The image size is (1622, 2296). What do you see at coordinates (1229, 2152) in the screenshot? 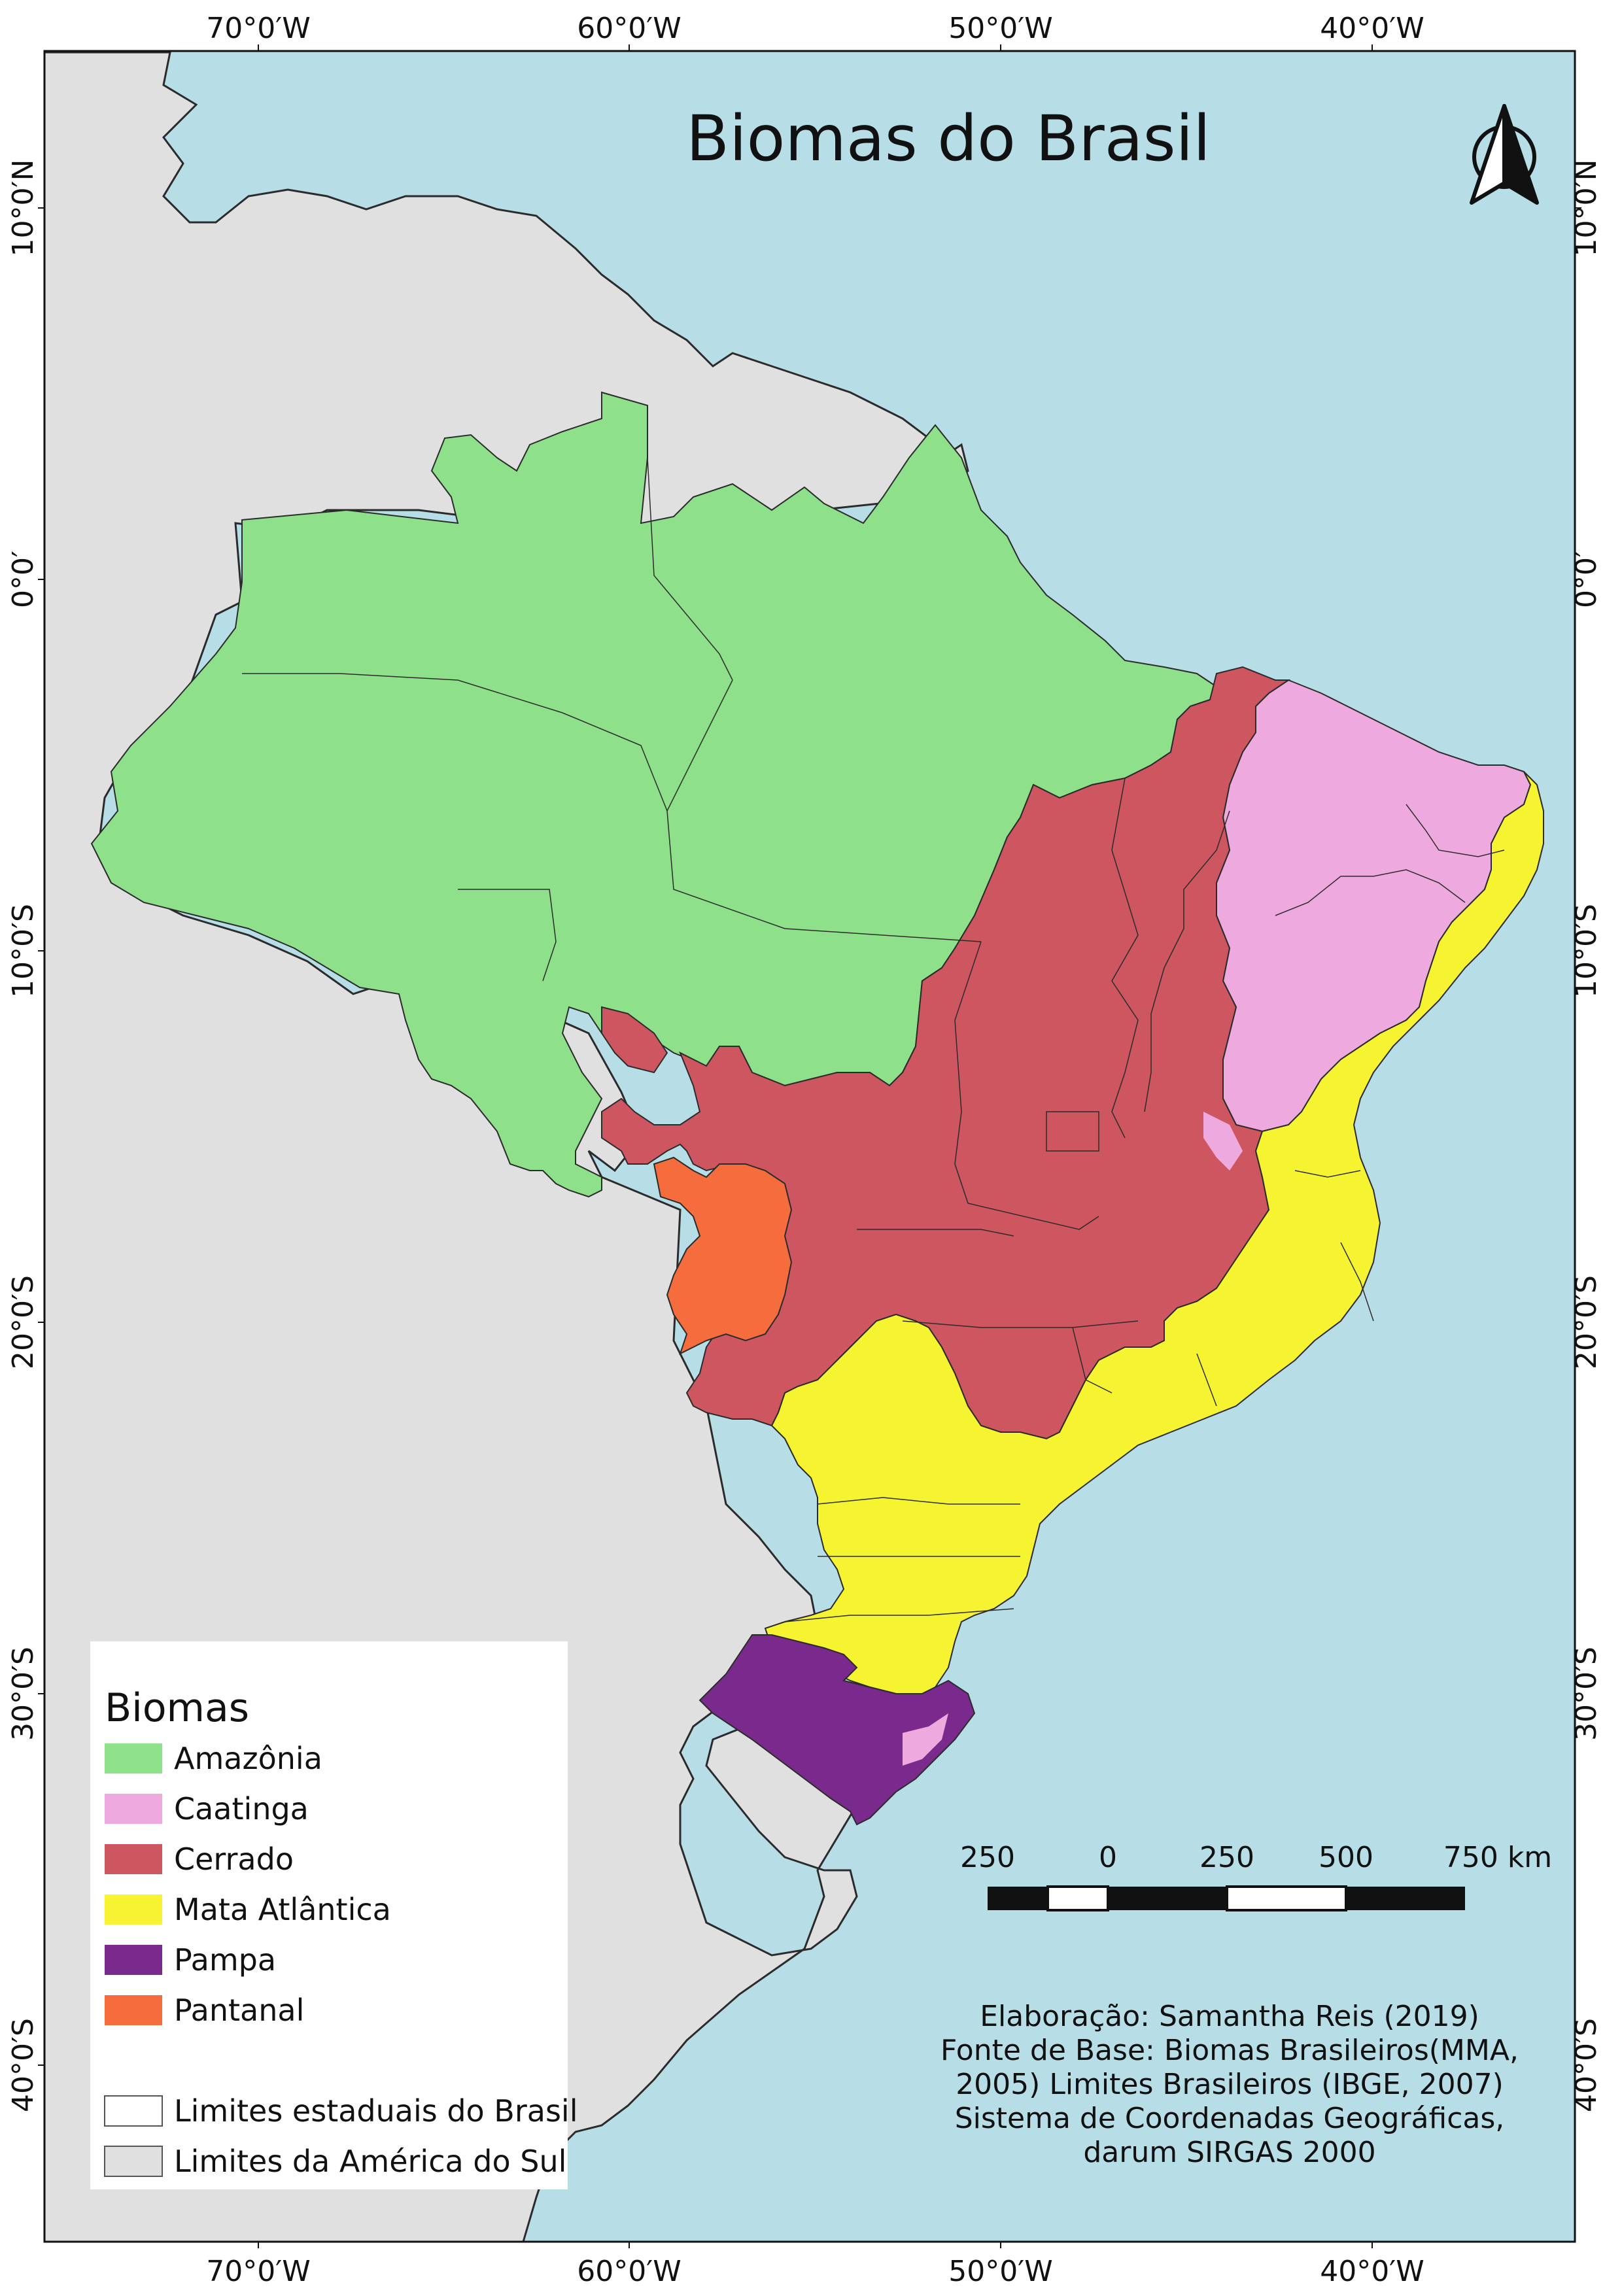
I see `credit-line: darum SIRGAS 2000` at bounding box center [1229, 2152].